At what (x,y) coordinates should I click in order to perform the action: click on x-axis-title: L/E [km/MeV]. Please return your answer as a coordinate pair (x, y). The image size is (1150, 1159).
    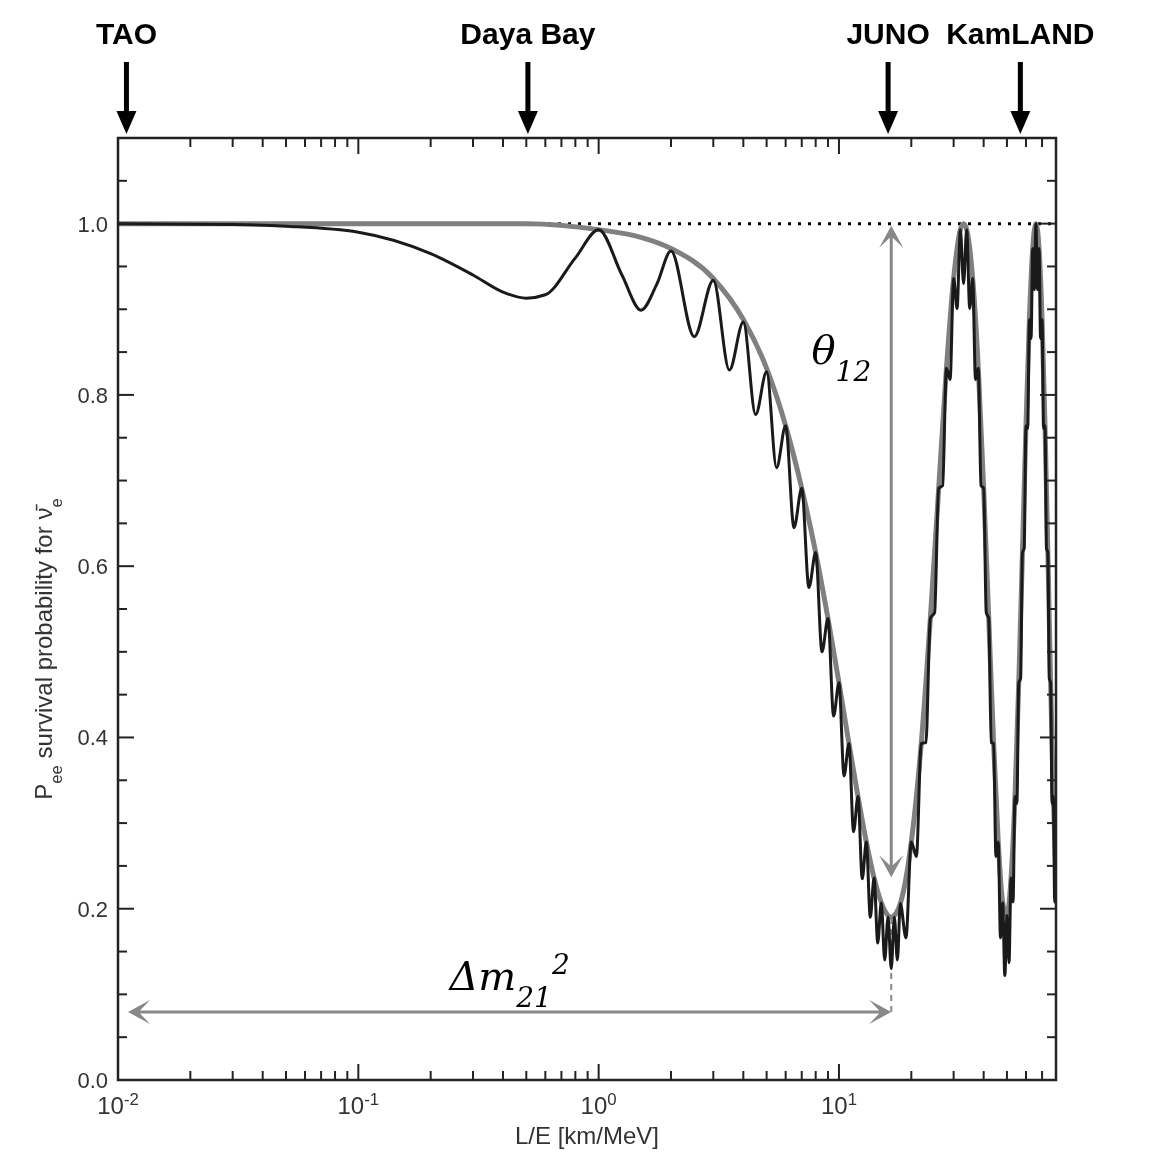
    Looking at the image, I should click on (587, 1135).